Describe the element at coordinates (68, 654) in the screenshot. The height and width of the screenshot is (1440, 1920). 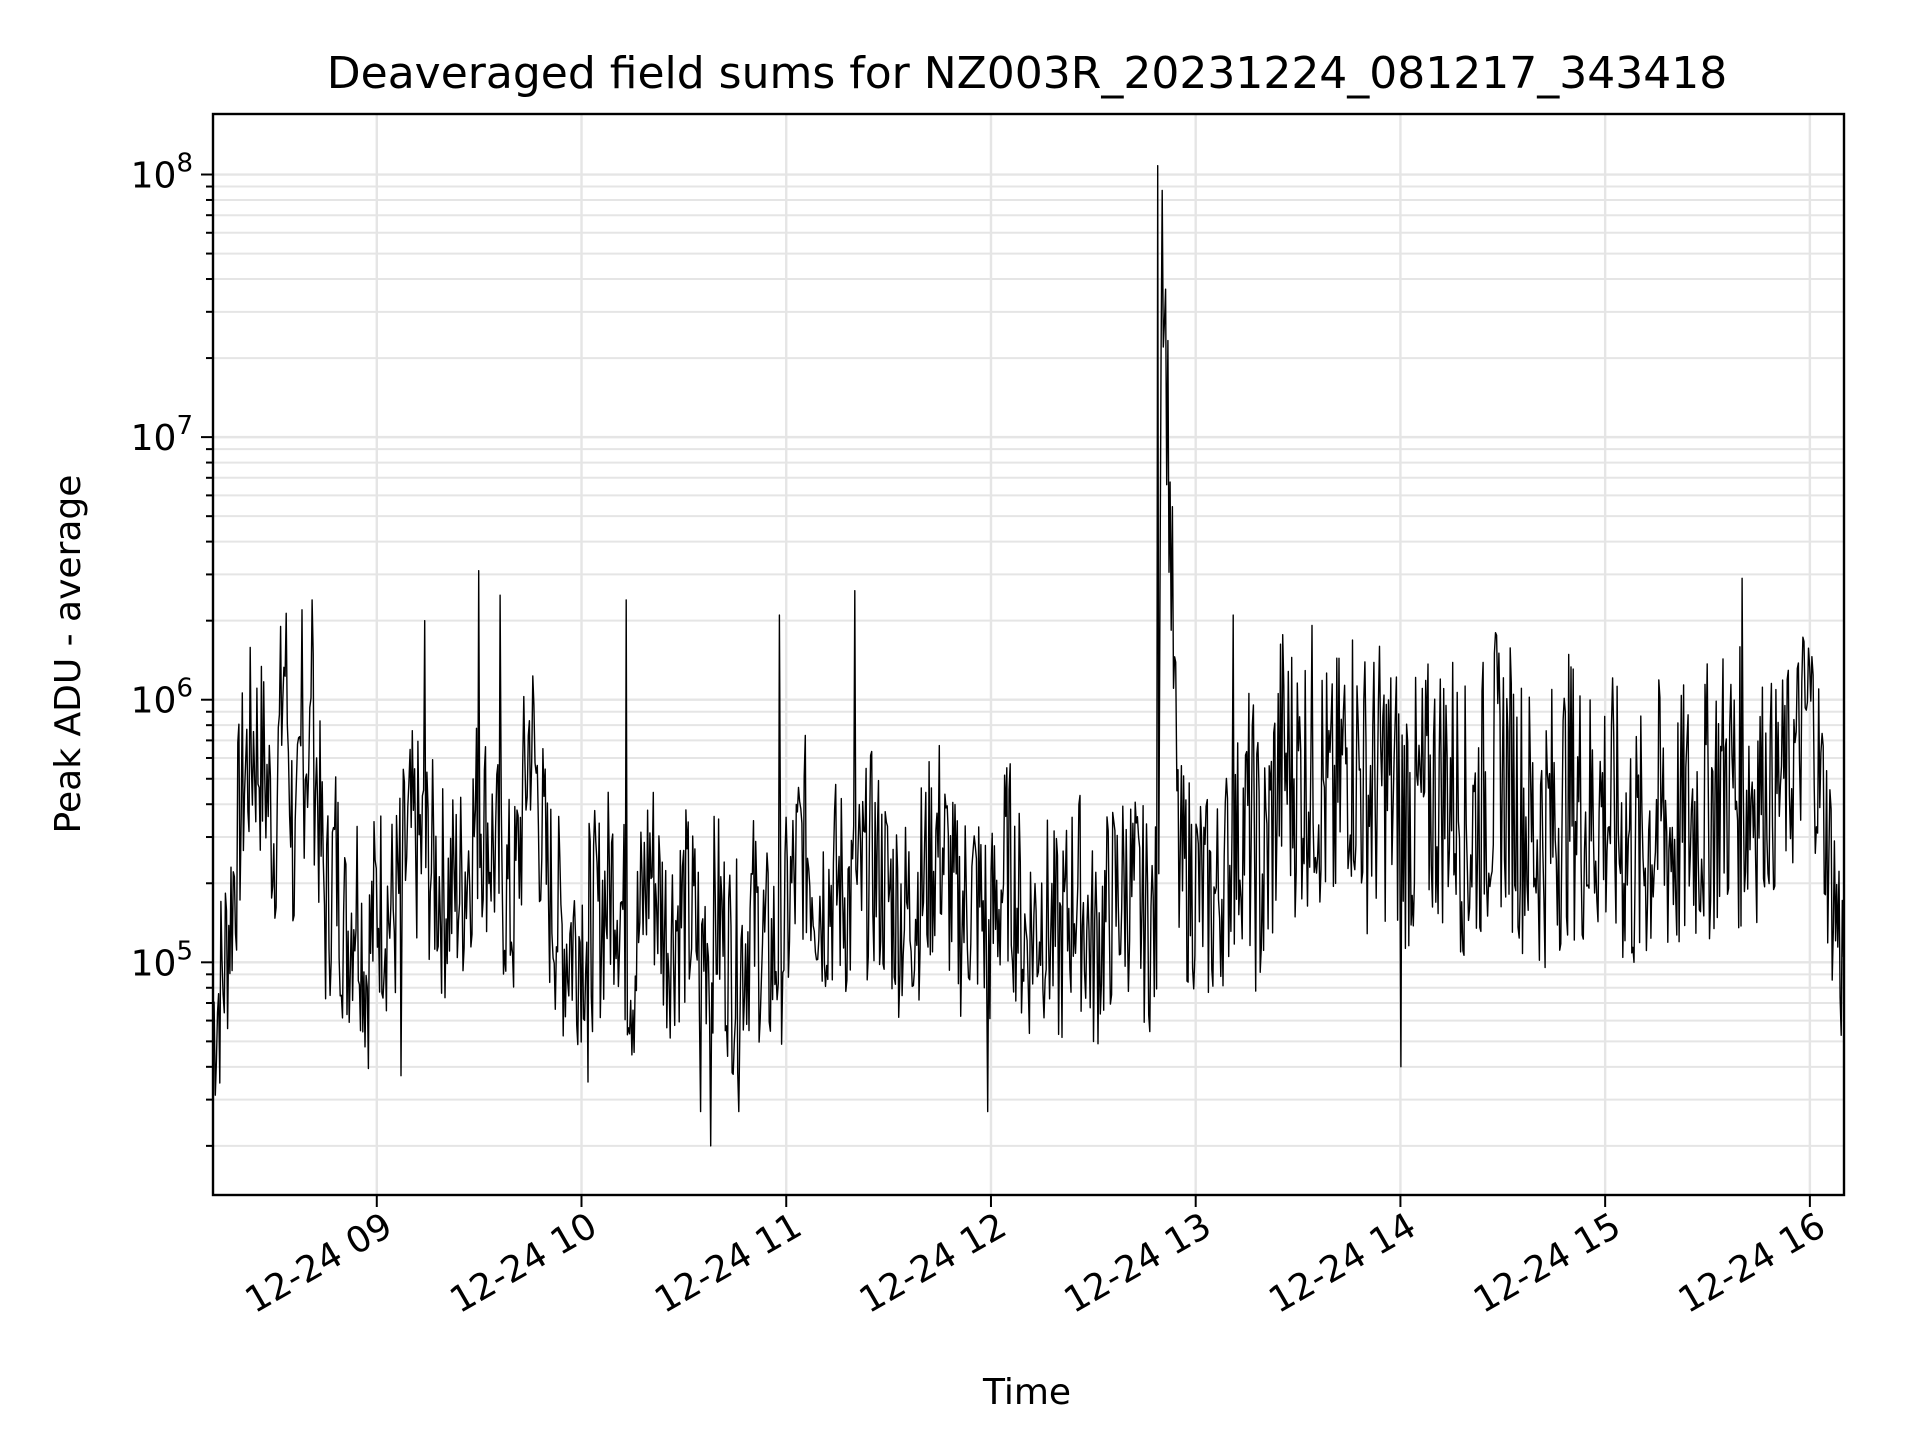
I see `y-axis-label: Peak ADU - average` at that location.